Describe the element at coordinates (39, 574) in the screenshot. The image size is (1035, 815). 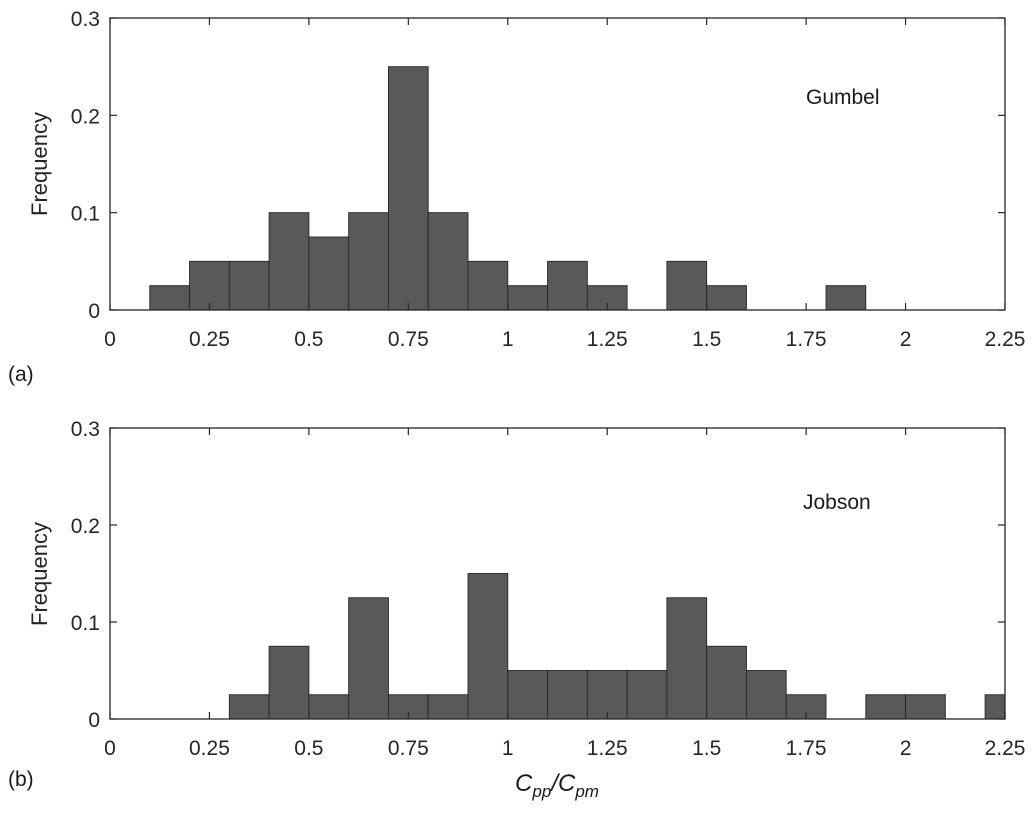
I see `panel-b-y-axis-label: Frequency` at that location.